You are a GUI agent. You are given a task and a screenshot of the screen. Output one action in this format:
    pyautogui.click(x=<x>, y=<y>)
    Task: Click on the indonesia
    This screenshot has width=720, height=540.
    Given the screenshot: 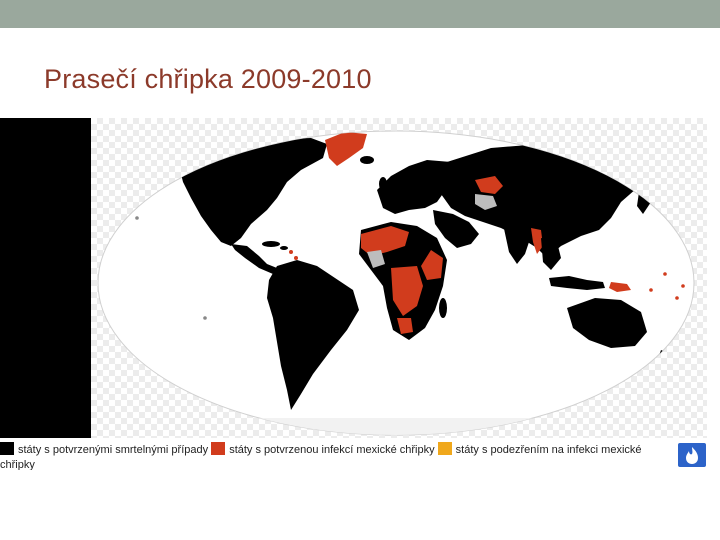 What is the action you would take?
    pyautogui.click(x=577, y=283)
    